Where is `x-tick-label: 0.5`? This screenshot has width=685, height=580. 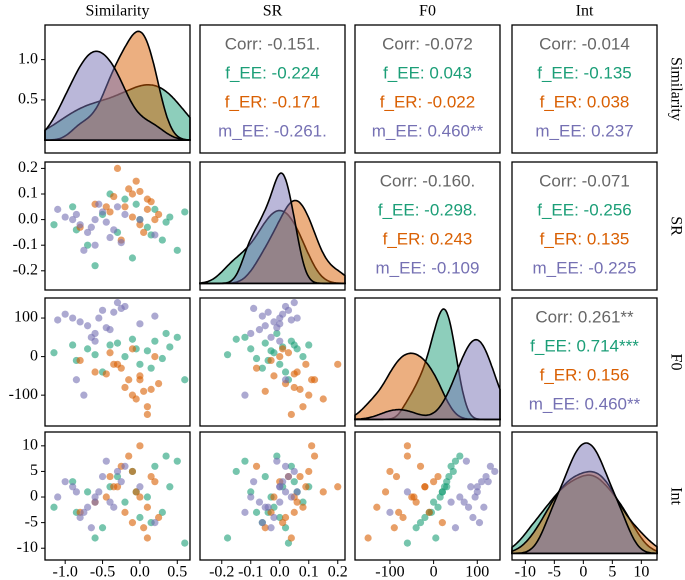
x-tick-label: 0.5 is located at coordinates (177, 572).